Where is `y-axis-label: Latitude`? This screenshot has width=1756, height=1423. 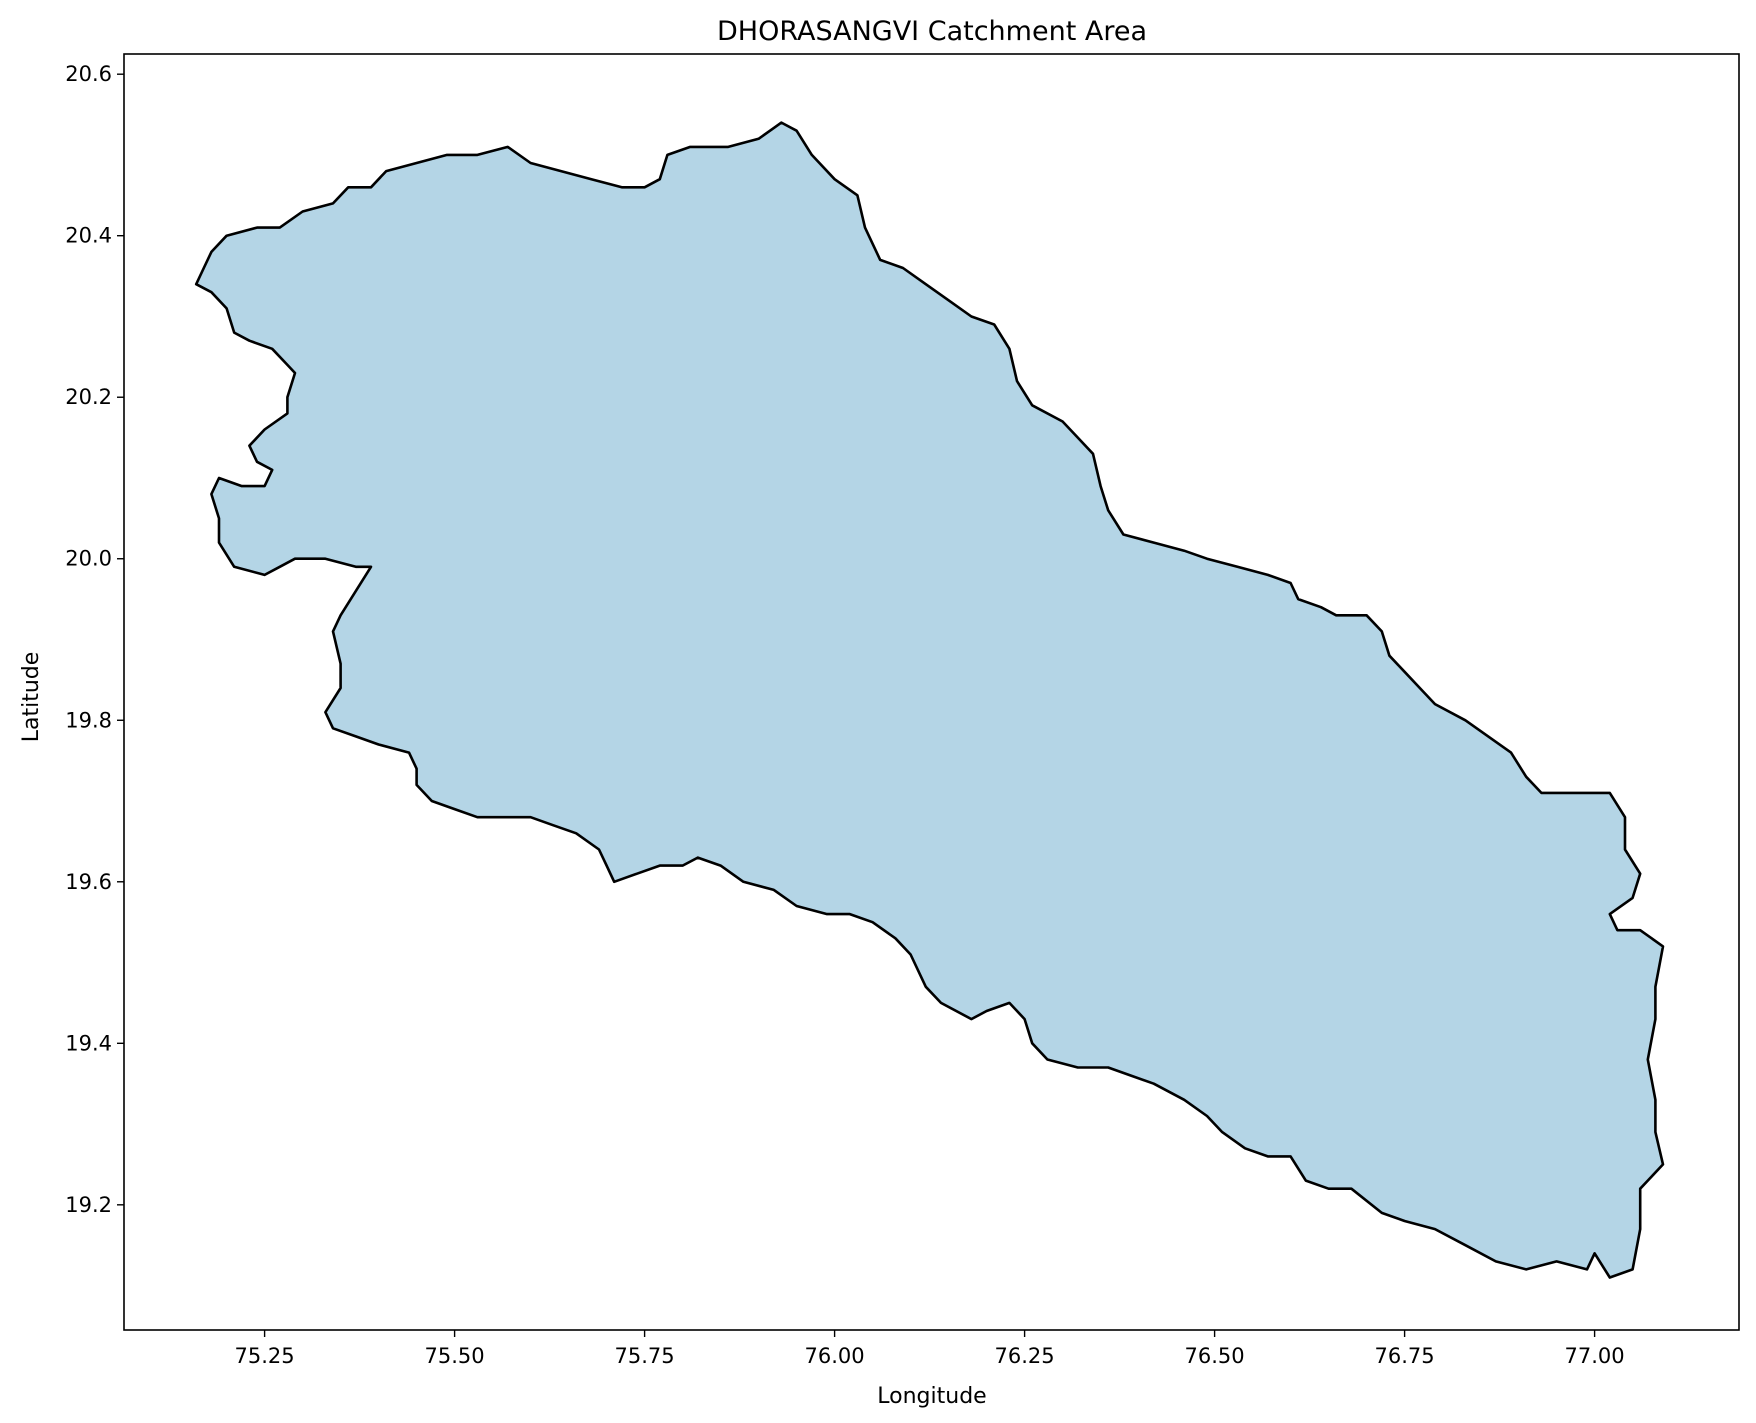 y-axis-label: Latitude is located at coordinates (31, 697).